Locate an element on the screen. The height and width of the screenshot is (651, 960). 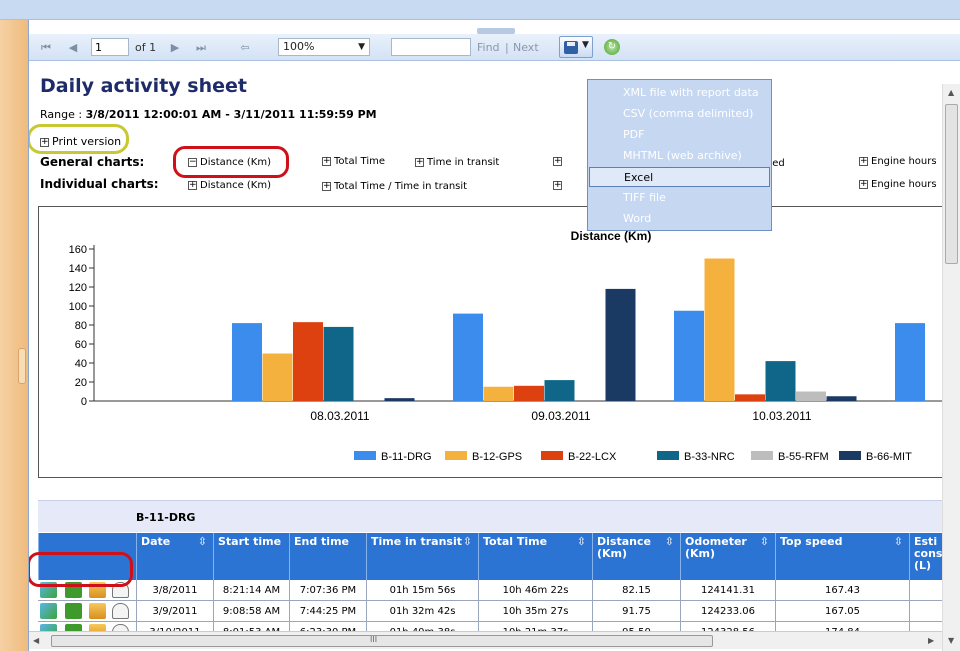
table-cell: 8:21:14 AM is located at coordinates (251, 590).